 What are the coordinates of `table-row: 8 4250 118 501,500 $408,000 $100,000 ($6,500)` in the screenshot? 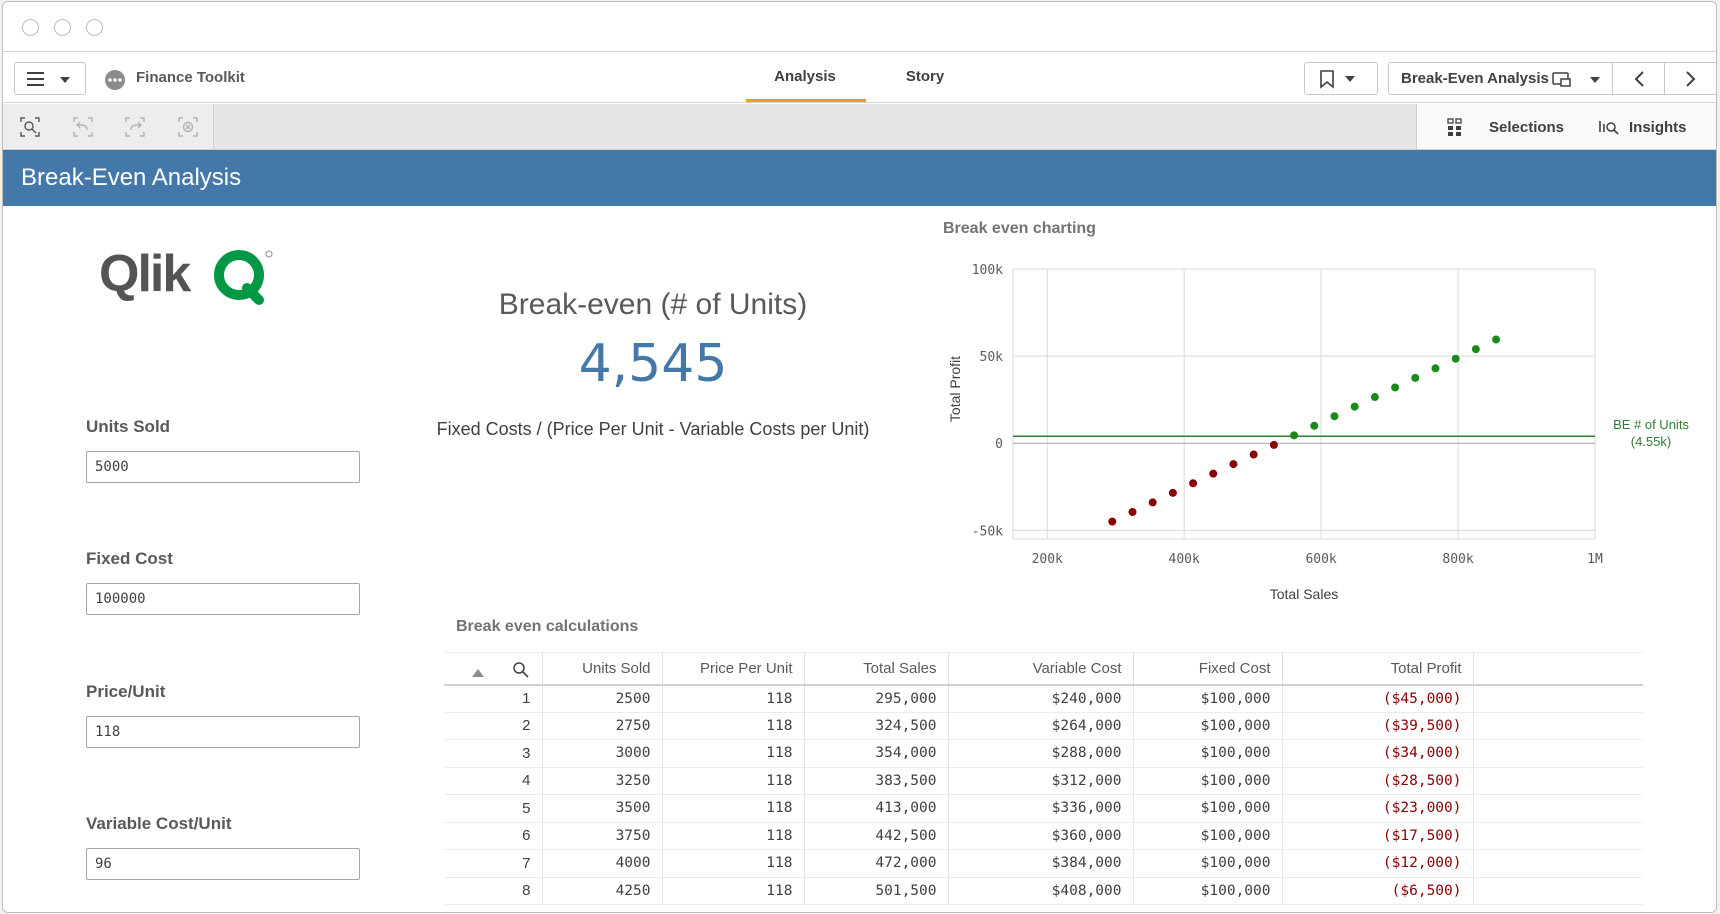 It's located at (1043, 891).